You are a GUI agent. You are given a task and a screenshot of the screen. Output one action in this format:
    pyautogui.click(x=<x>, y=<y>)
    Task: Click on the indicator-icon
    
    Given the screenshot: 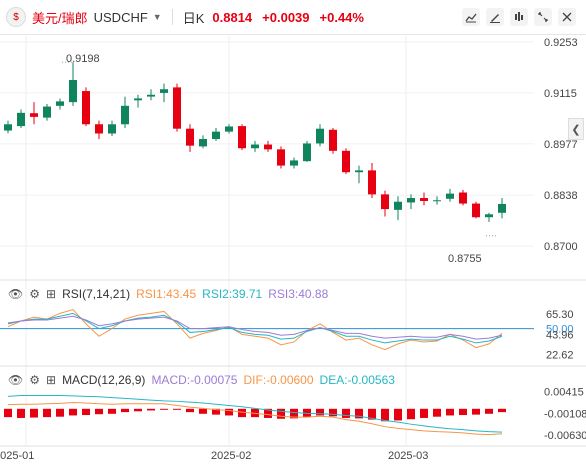 What is the action you would take?
    pyautogui.click(x=519, y=17)
    